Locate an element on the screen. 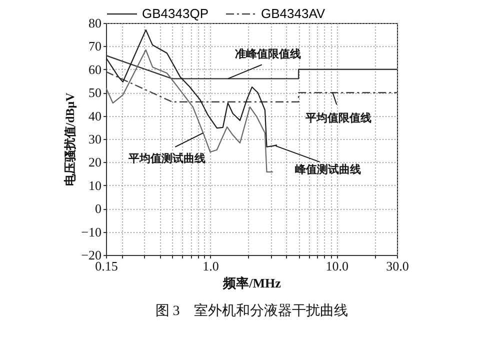 The height and width of the screenshot is (341, 499). text: 图 3 室外机和分液器干扰曲线 is located at coordinates (251, 311).